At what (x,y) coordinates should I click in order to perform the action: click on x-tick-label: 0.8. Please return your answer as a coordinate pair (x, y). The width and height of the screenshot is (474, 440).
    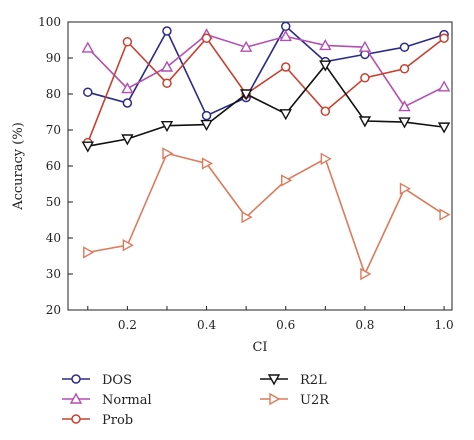
    Looking at the image, I should click on (364, 325).